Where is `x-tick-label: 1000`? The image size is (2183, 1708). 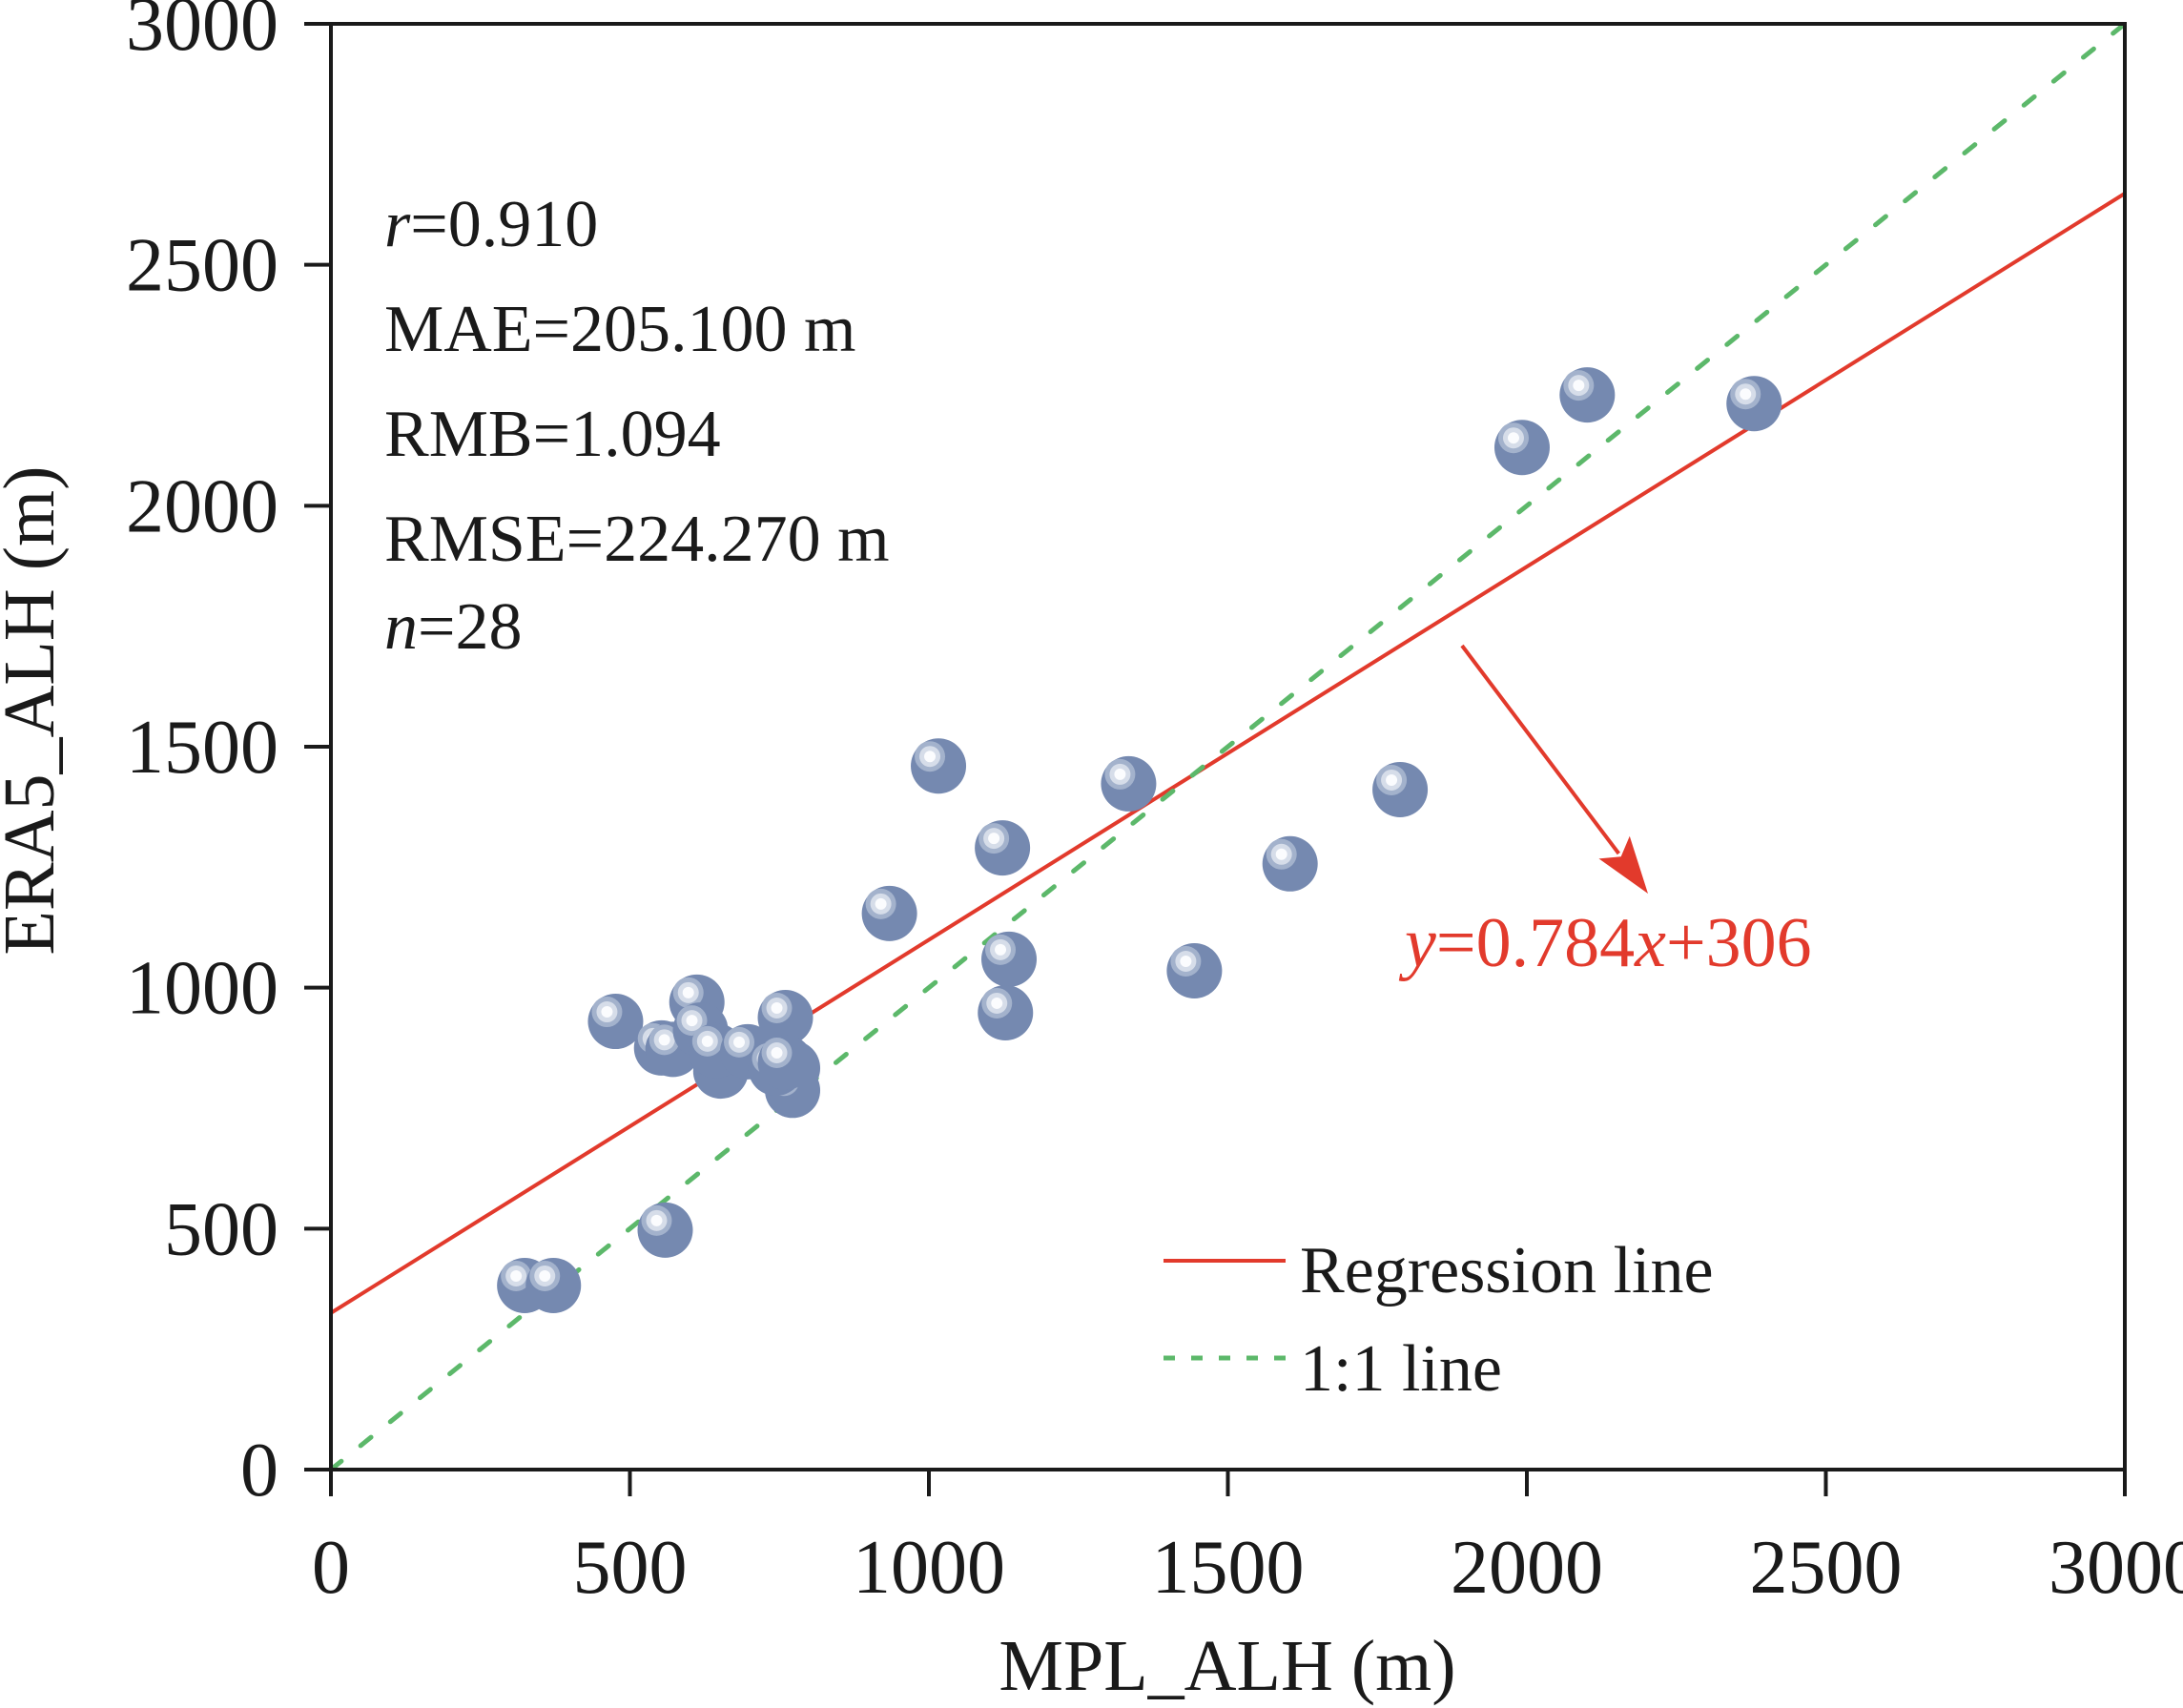
x-tick-label: 1000 is located at coordinates (929, 1568).